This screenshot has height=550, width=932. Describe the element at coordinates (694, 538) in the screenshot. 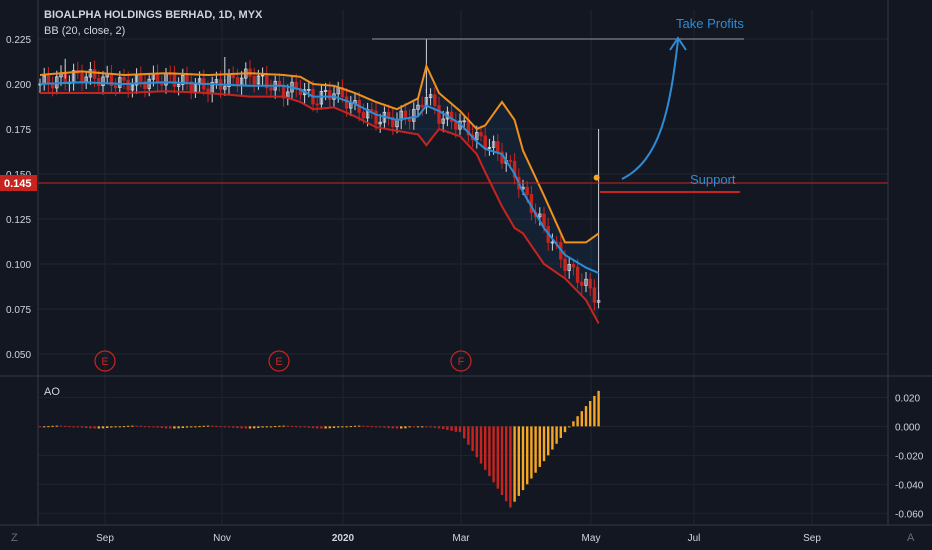

I see `time-tick-label: Jul` at that location.